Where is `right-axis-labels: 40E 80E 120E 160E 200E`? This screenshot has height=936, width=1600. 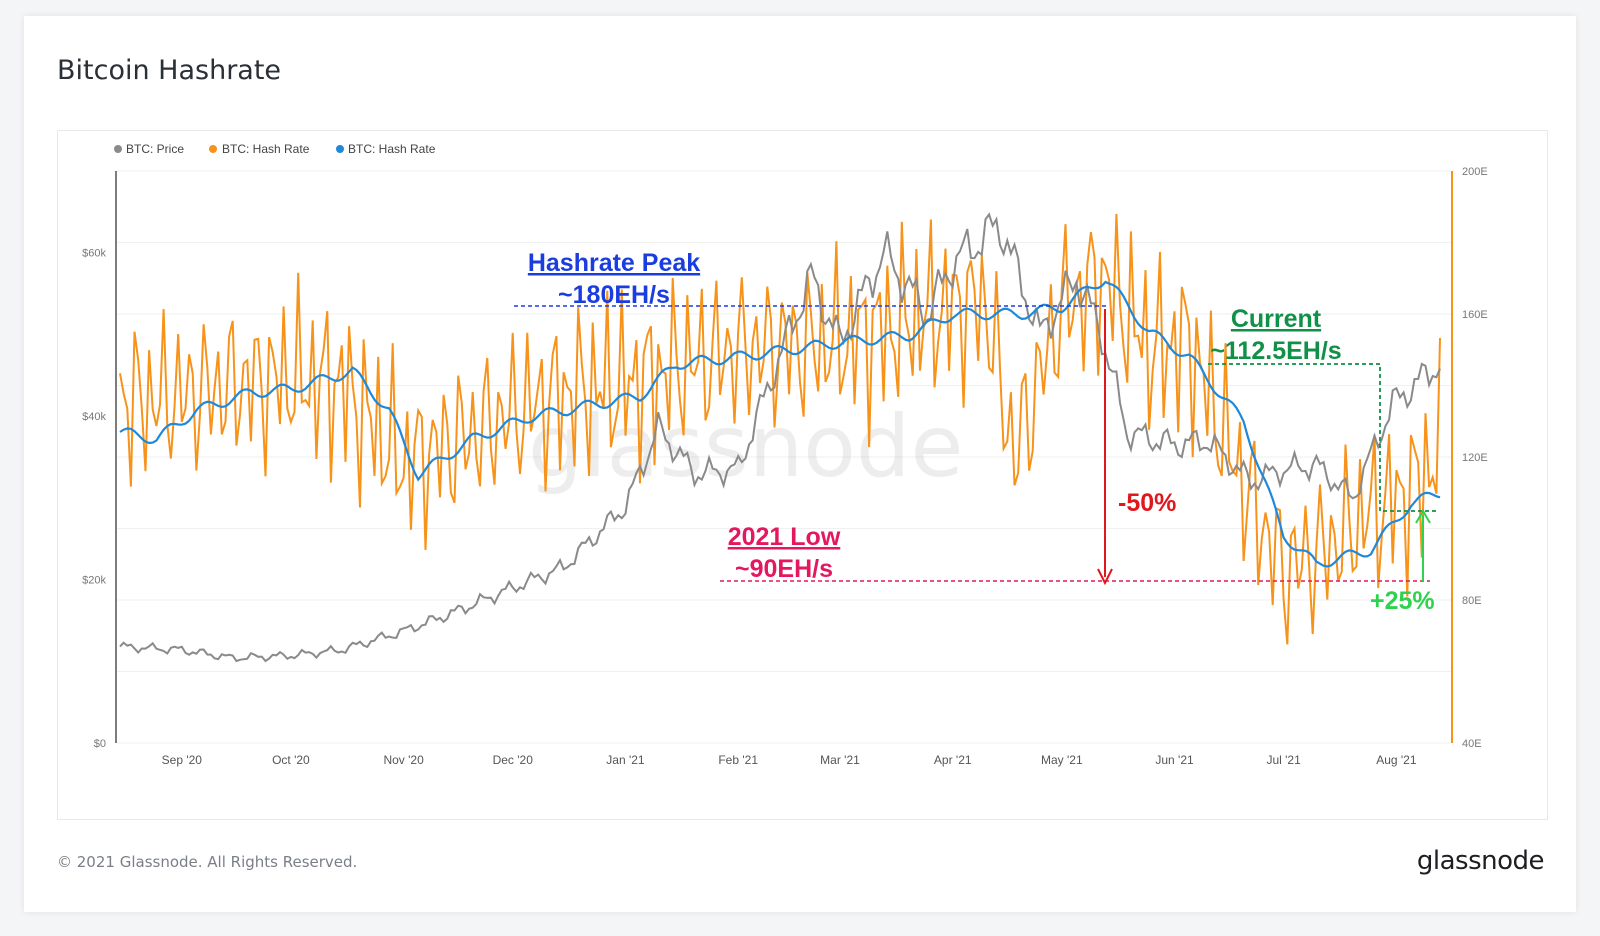
right-axis-labels: 40E 80E 120E 160E 200E is located at coordinates (1475, 458).